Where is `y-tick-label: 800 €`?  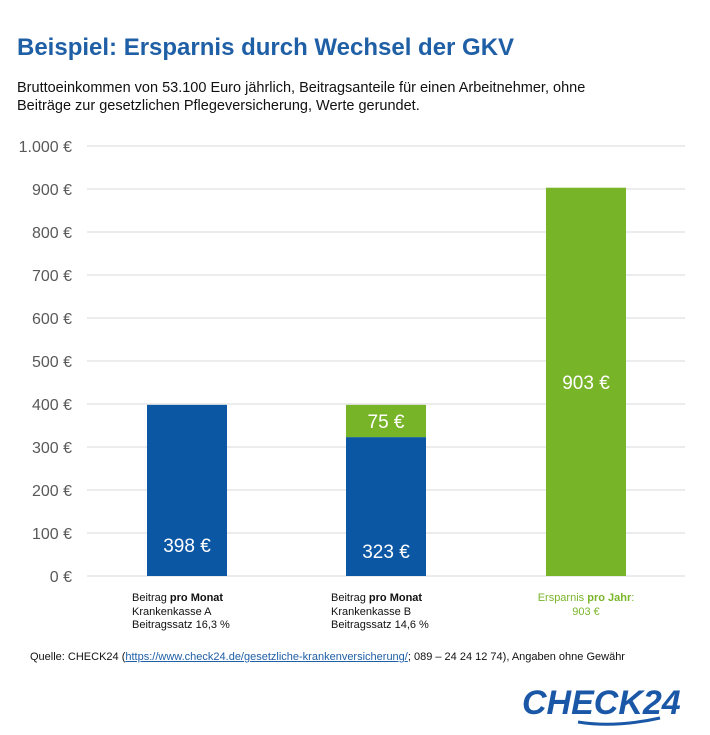 y-tick-label: 800 € is located at coordinates (52, 233).